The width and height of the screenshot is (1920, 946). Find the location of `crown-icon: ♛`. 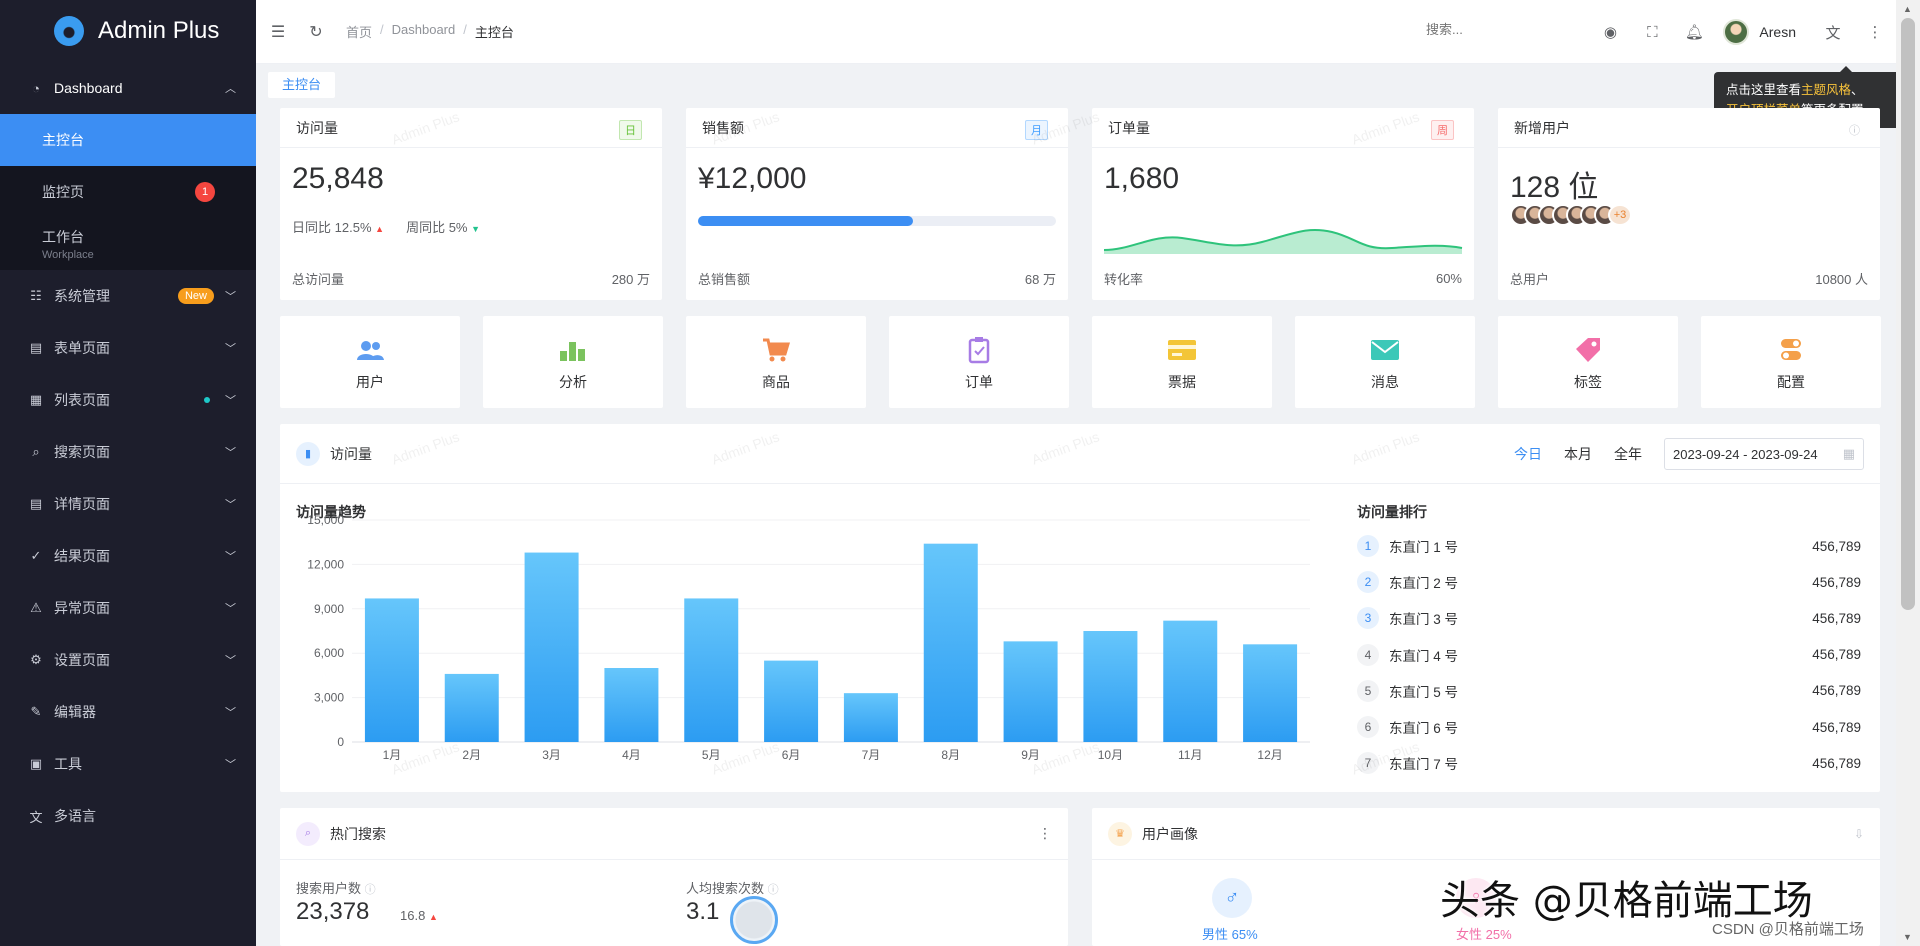

crown-icon: ♛ is located at coordinates (1120, 833).